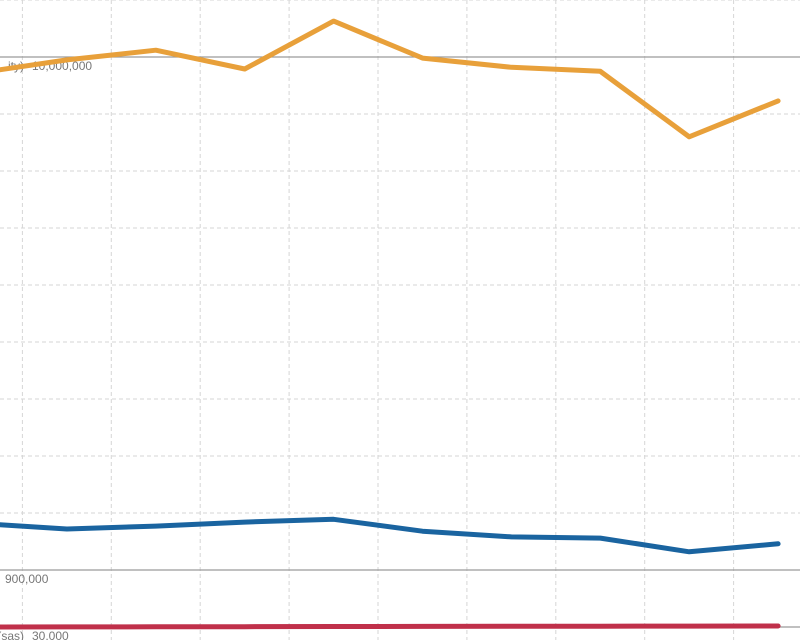 The height and width of the screenshot is (640, 800). Describe the element at coordinates (12, 634) in the screenshot. I see `series-prefix: (sas)` at that location.